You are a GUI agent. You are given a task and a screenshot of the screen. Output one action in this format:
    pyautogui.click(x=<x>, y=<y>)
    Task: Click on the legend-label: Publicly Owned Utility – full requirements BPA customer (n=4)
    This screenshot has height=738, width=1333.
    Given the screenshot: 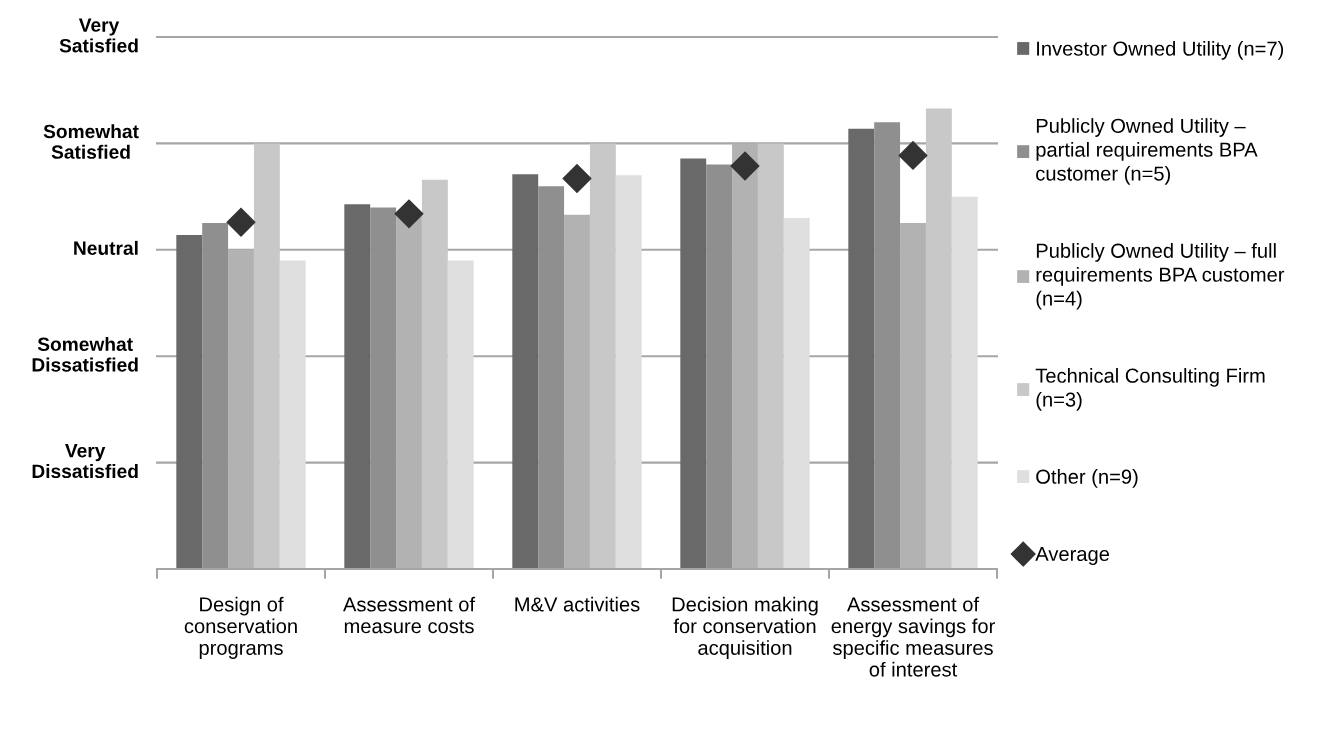 What is the action you would take?
    pyautogui.click(x=1160, y=276)
    